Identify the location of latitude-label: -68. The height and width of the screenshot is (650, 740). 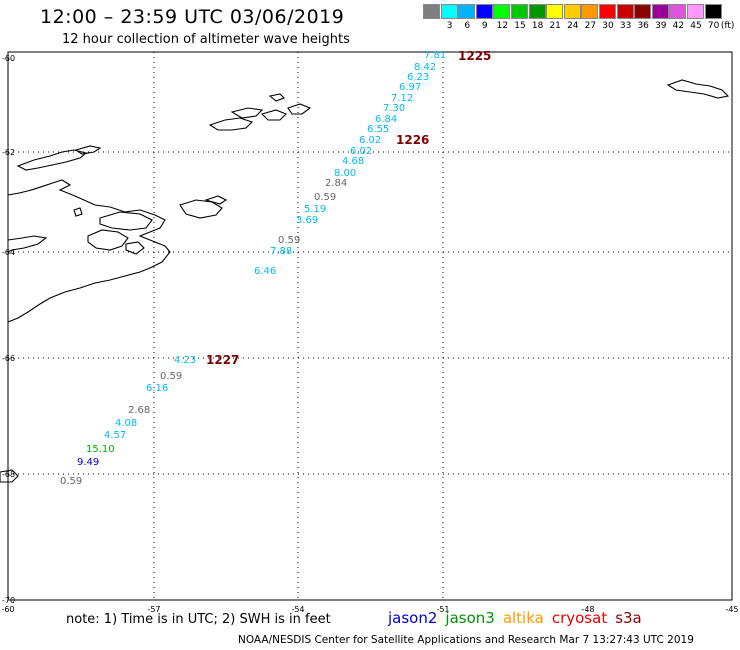
(8, 474).